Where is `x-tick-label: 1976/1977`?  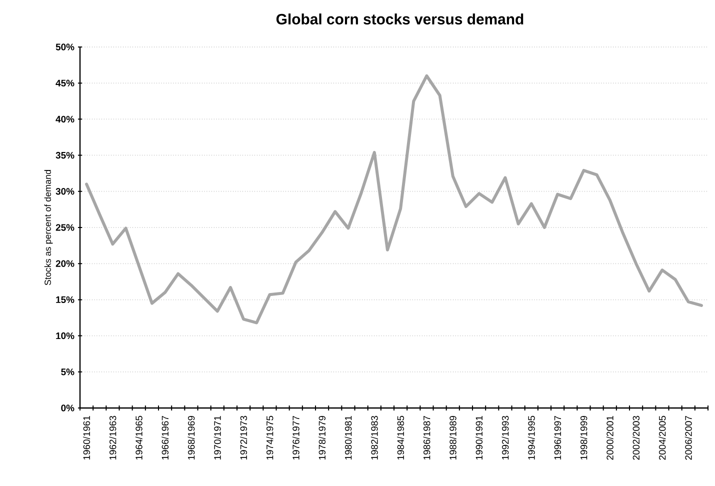
x-tick-label: 1976/1977 is located at coordinates (296, 438).